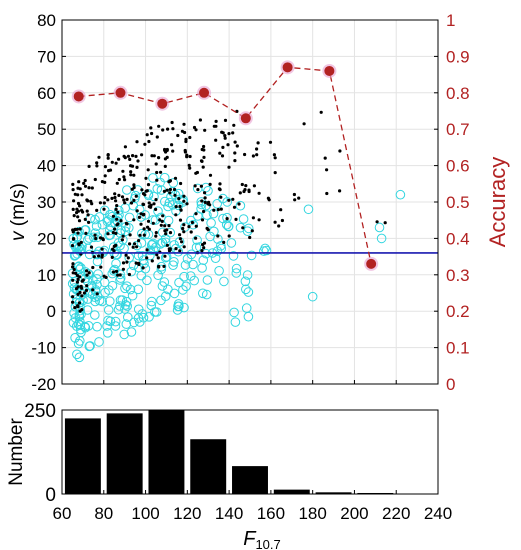 This screenshot has height=550, width=521. I want to click on x-tick-label: 80, so click(103, 513).